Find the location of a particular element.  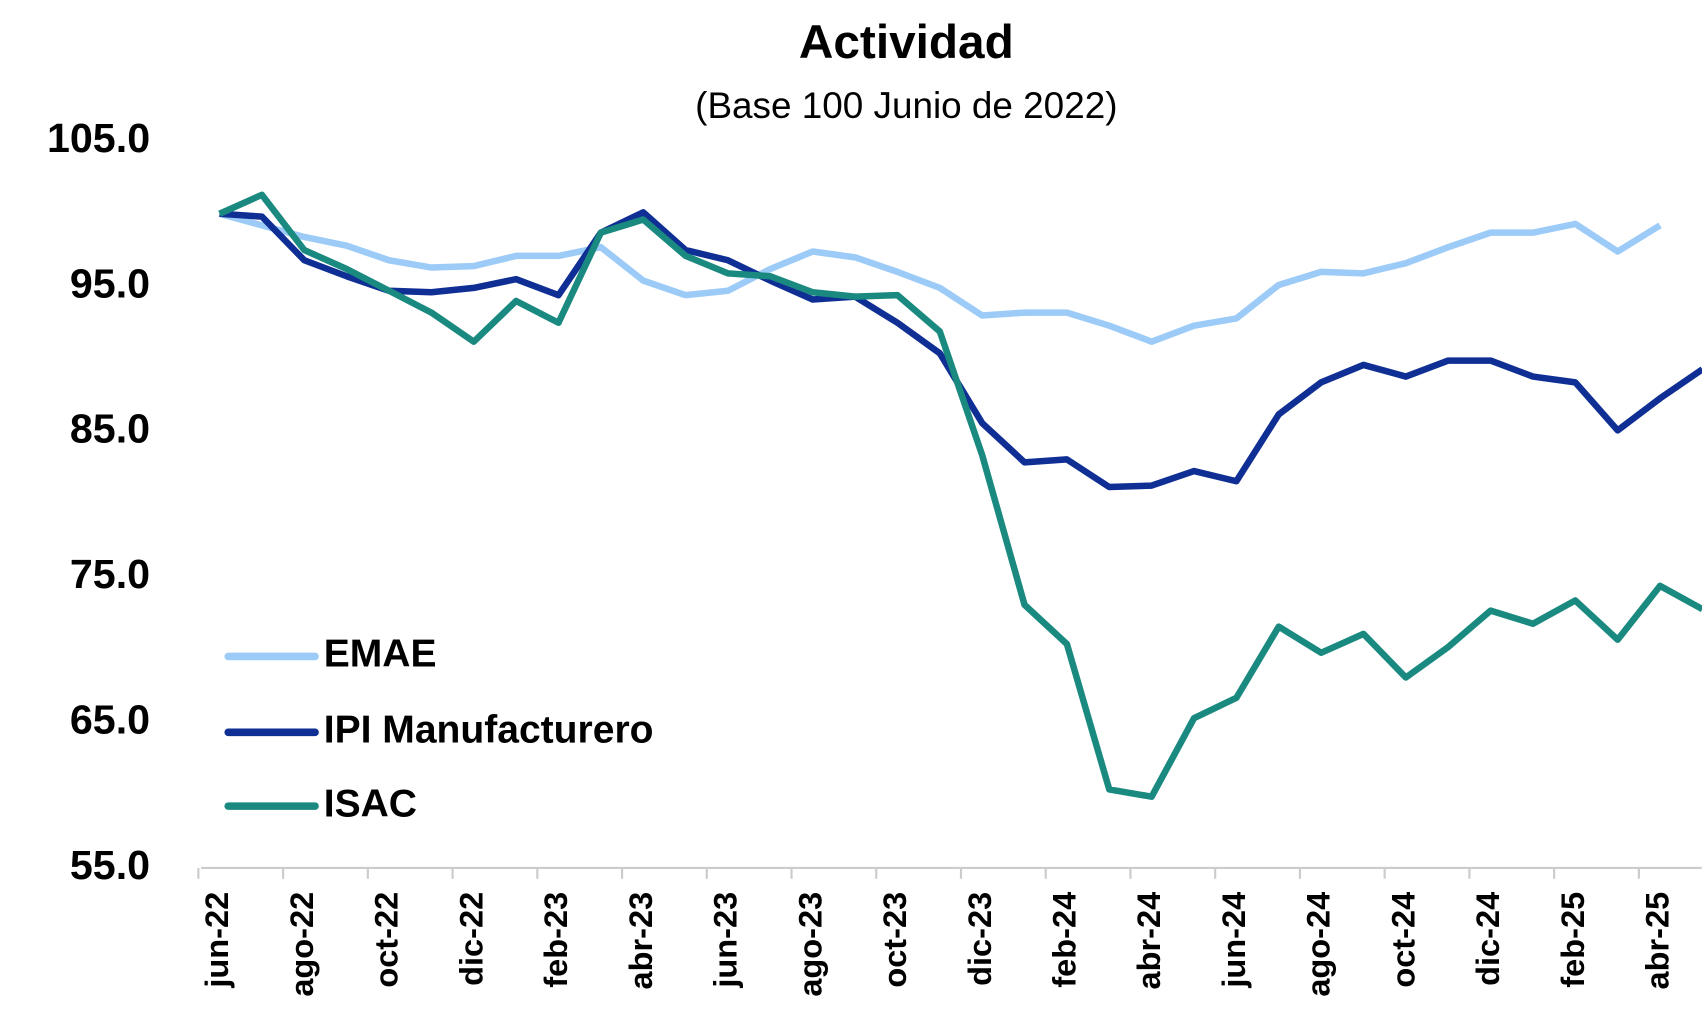

x-tick-label: ago-23 is located at coordinates (810, 944).